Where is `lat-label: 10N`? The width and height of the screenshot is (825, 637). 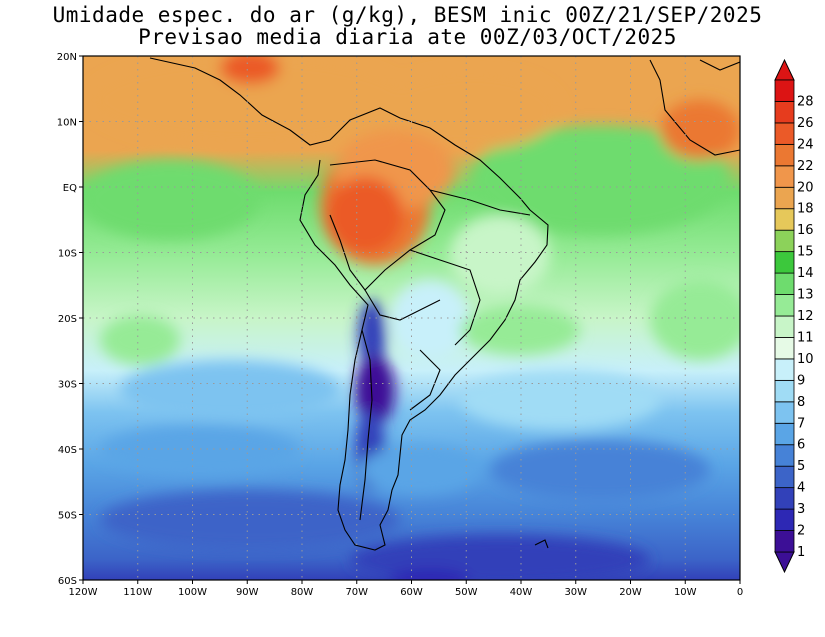
lat-label: 10N is located at coordinates (67, 123).